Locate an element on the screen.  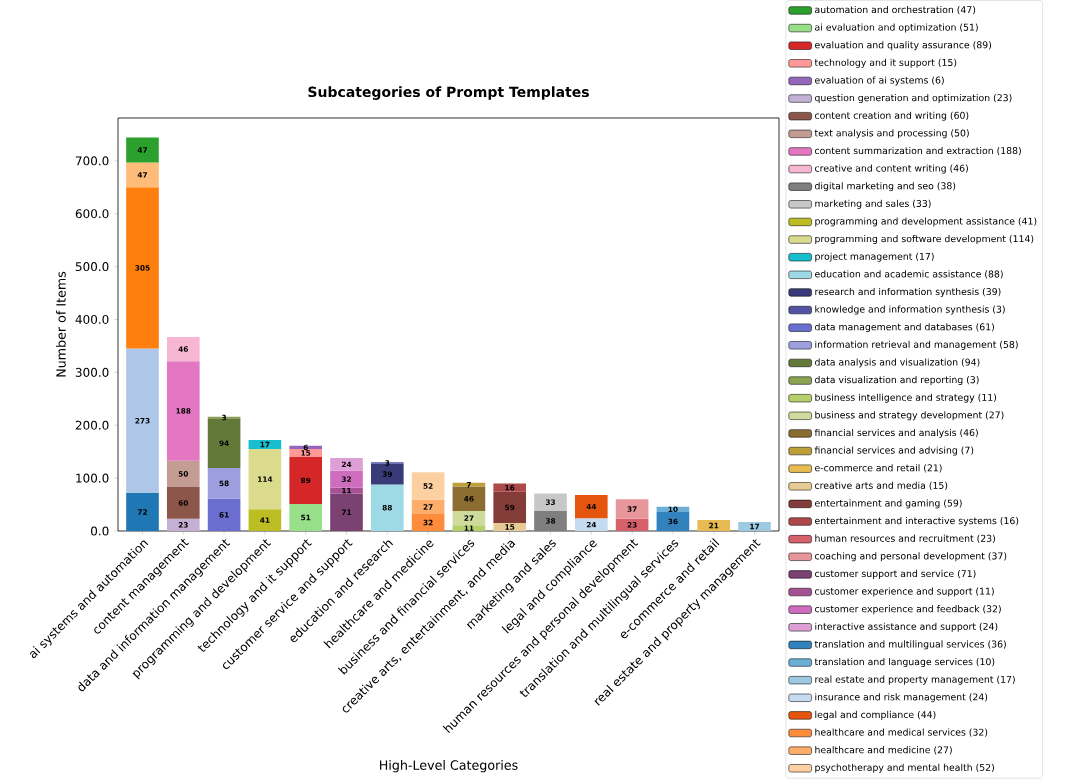
y-tick-label: 100.0 is located at coordinates (92, 478).